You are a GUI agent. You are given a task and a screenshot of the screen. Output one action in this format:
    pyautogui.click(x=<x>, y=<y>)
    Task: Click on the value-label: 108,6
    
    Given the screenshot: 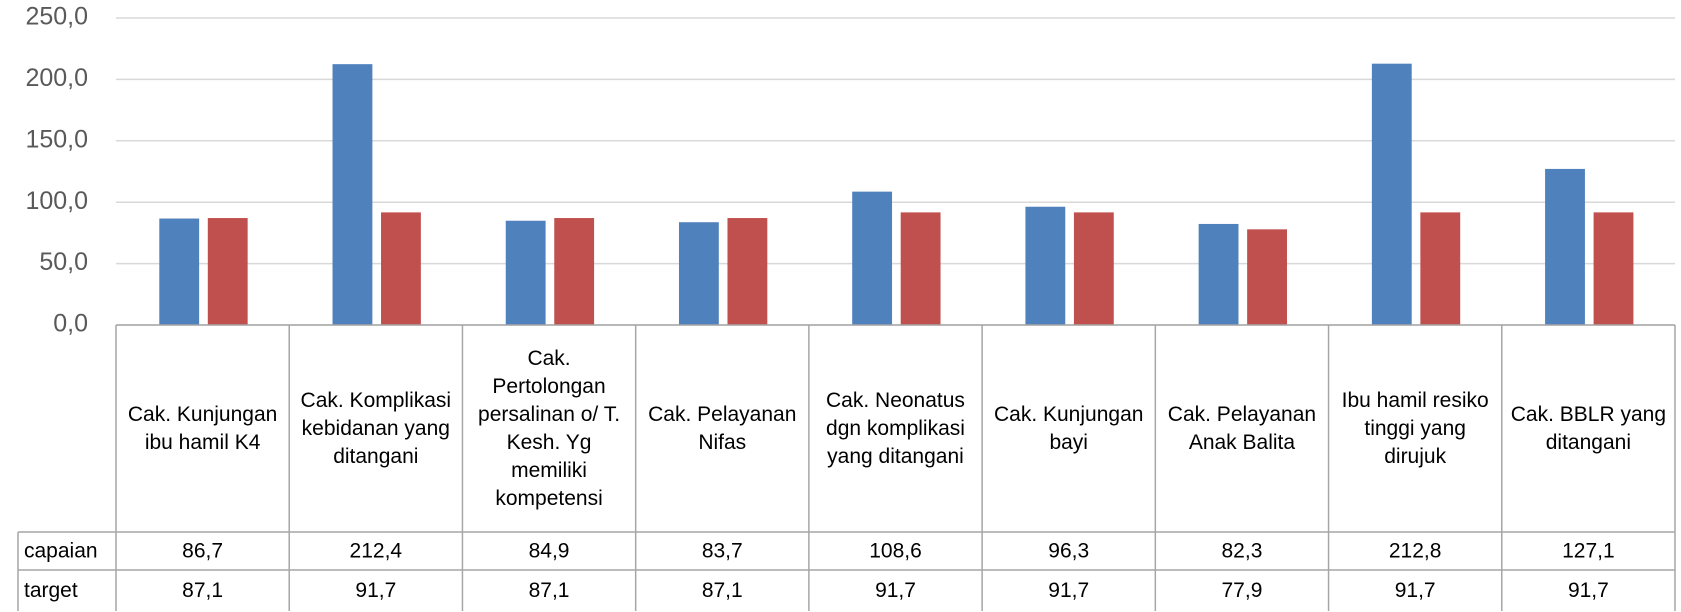 What is the action you would take?
    pyautogui.click(x=895, y=551)
    